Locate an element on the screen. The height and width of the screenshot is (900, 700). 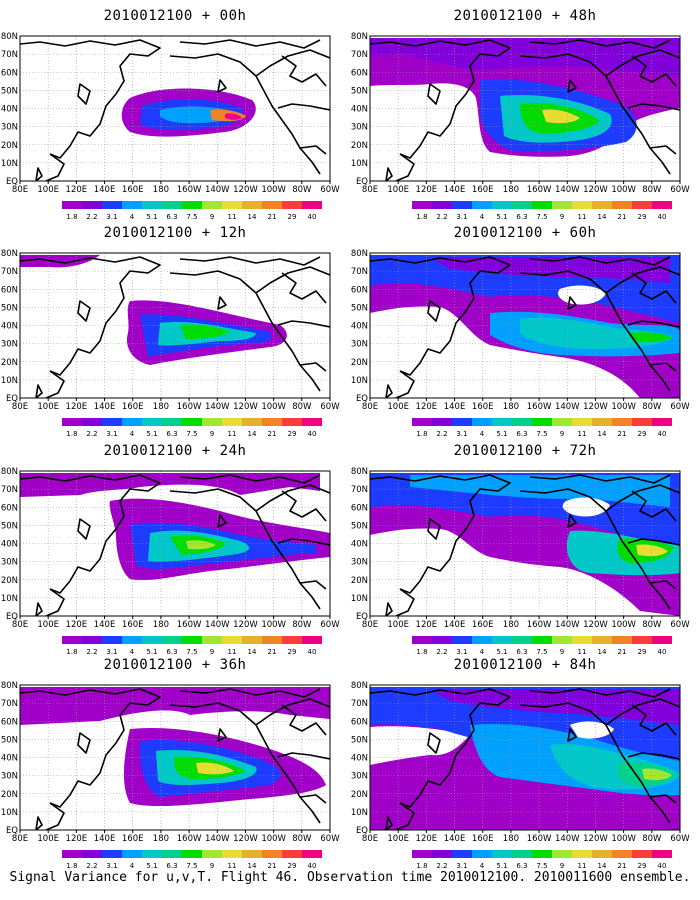
colorbar-label: 14 is located at coordinates (252, 652).